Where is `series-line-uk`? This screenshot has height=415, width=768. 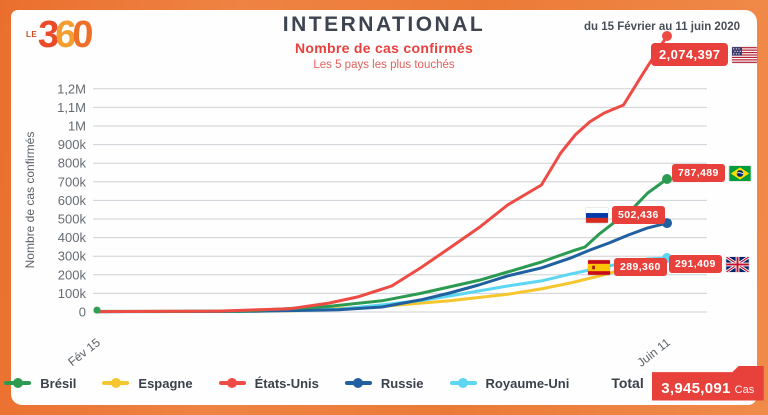
series-line-uk is located at coordinates (382, 285).